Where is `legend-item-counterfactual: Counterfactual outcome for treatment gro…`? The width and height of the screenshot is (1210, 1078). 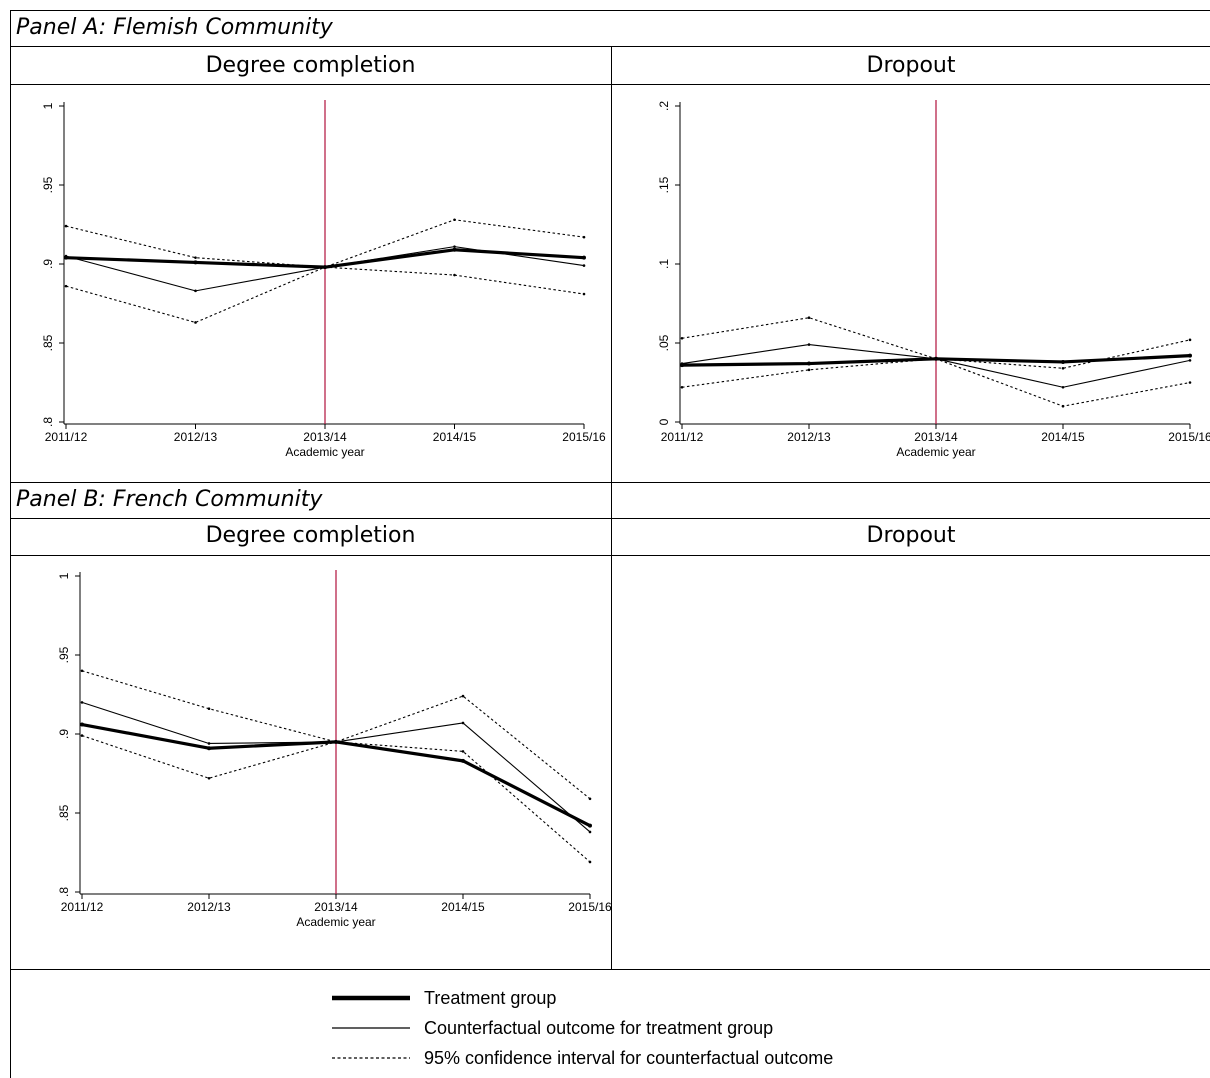
legend-item-counterfactual: Counterfactual outcome for treatment gro… is located at coordinates (581, 1028).